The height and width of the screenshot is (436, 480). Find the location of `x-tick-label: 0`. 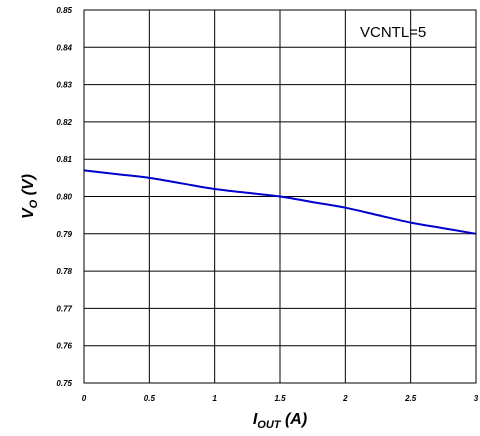

x-tick-label: 0 is located at coordinates (84, 398).